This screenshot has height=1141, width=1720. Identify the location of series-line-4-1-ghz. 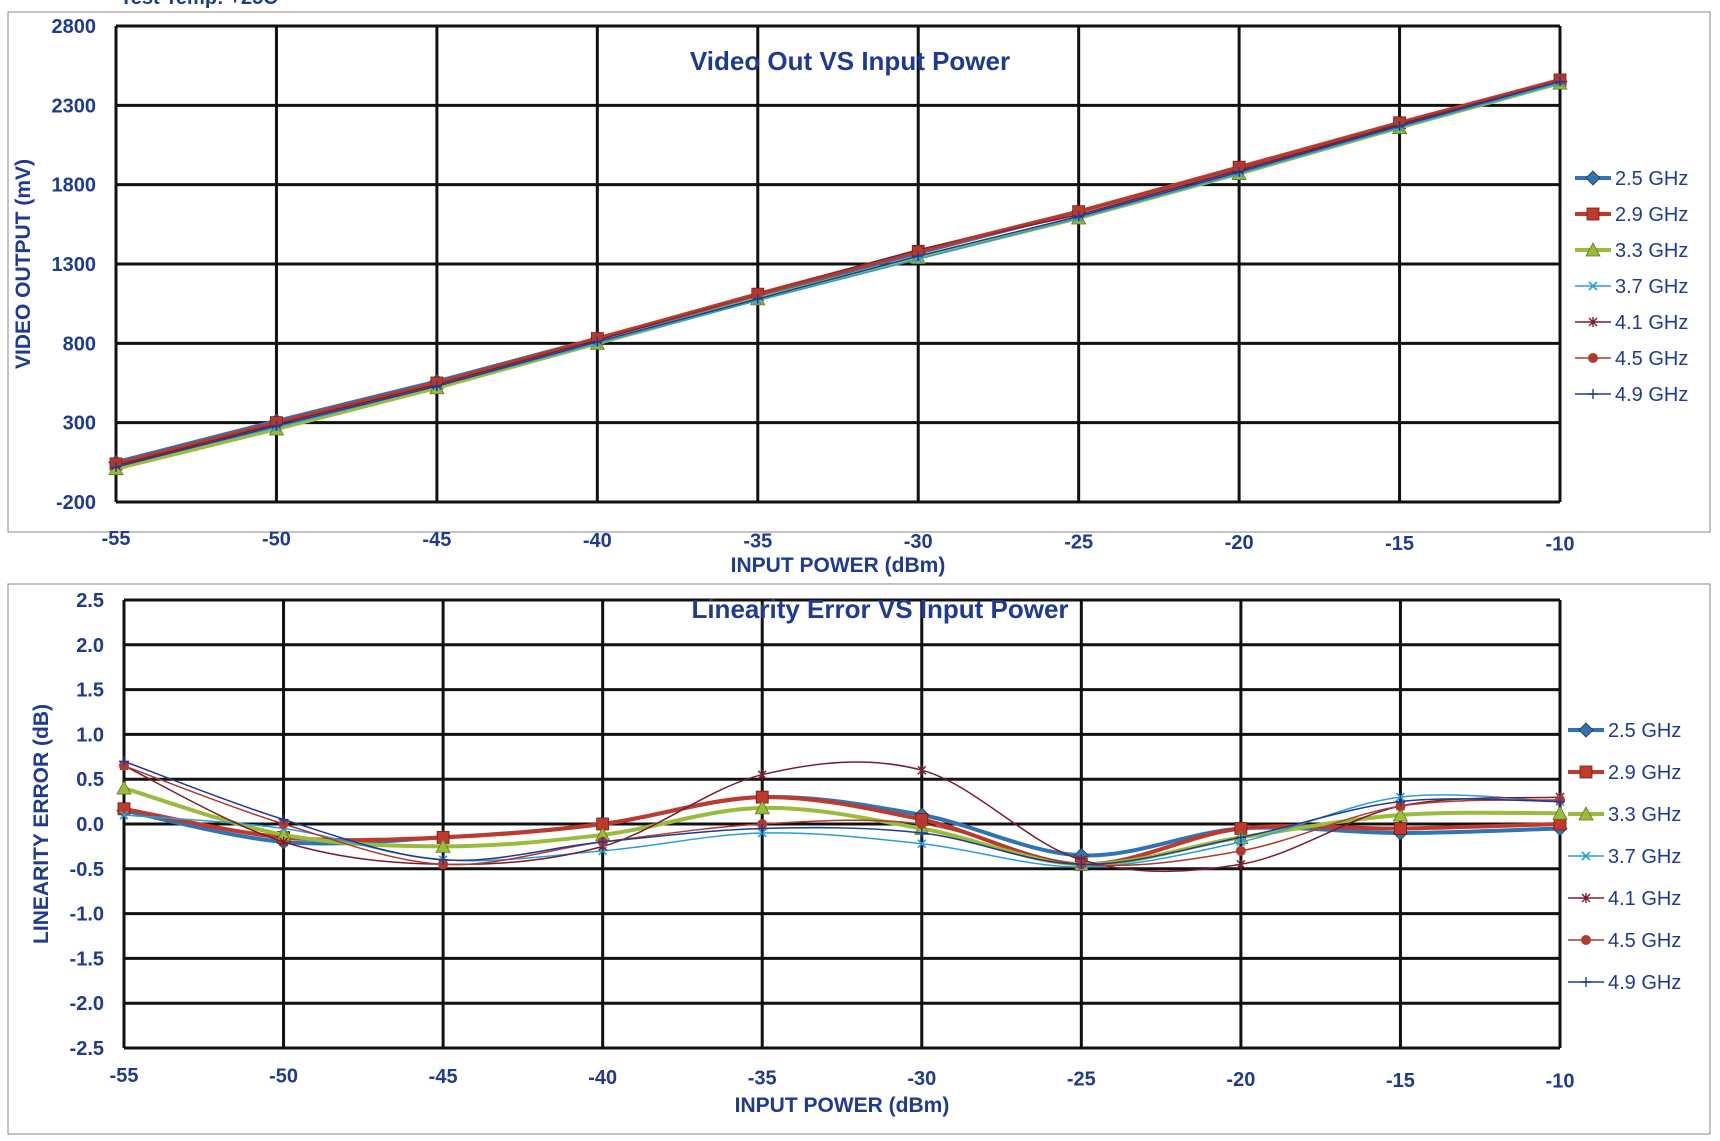
(842, 817).